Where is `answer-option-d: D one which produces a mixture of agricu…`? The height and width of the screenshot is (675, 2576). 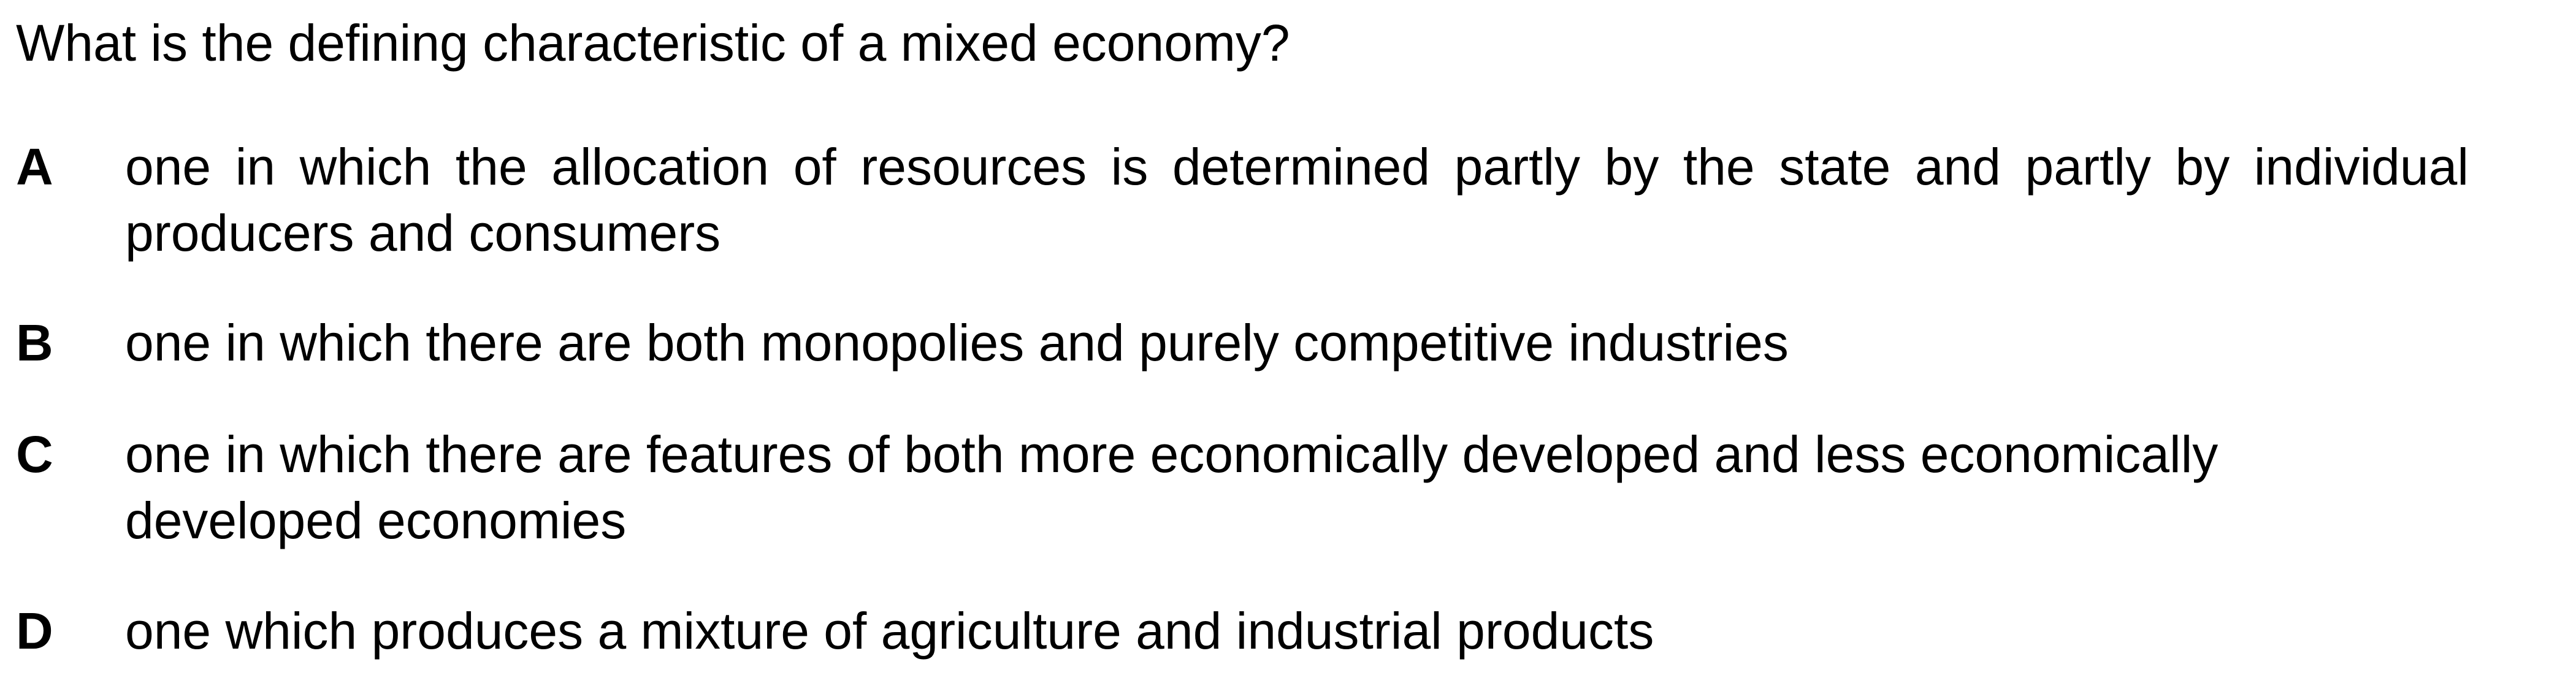 answer-option-d: D one which produces a mixture of agricu… is located at coordinates (1242, 631).